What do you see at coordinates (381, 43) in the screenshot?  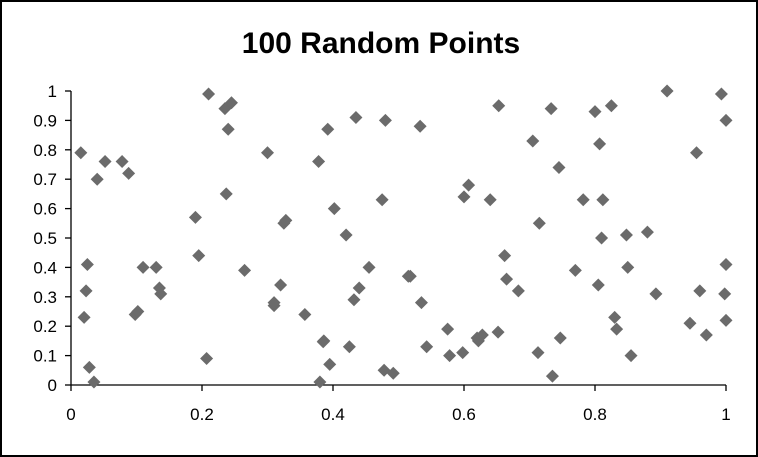 I see `chart-title: 100 Random Points` at bounding box center [381, 43].